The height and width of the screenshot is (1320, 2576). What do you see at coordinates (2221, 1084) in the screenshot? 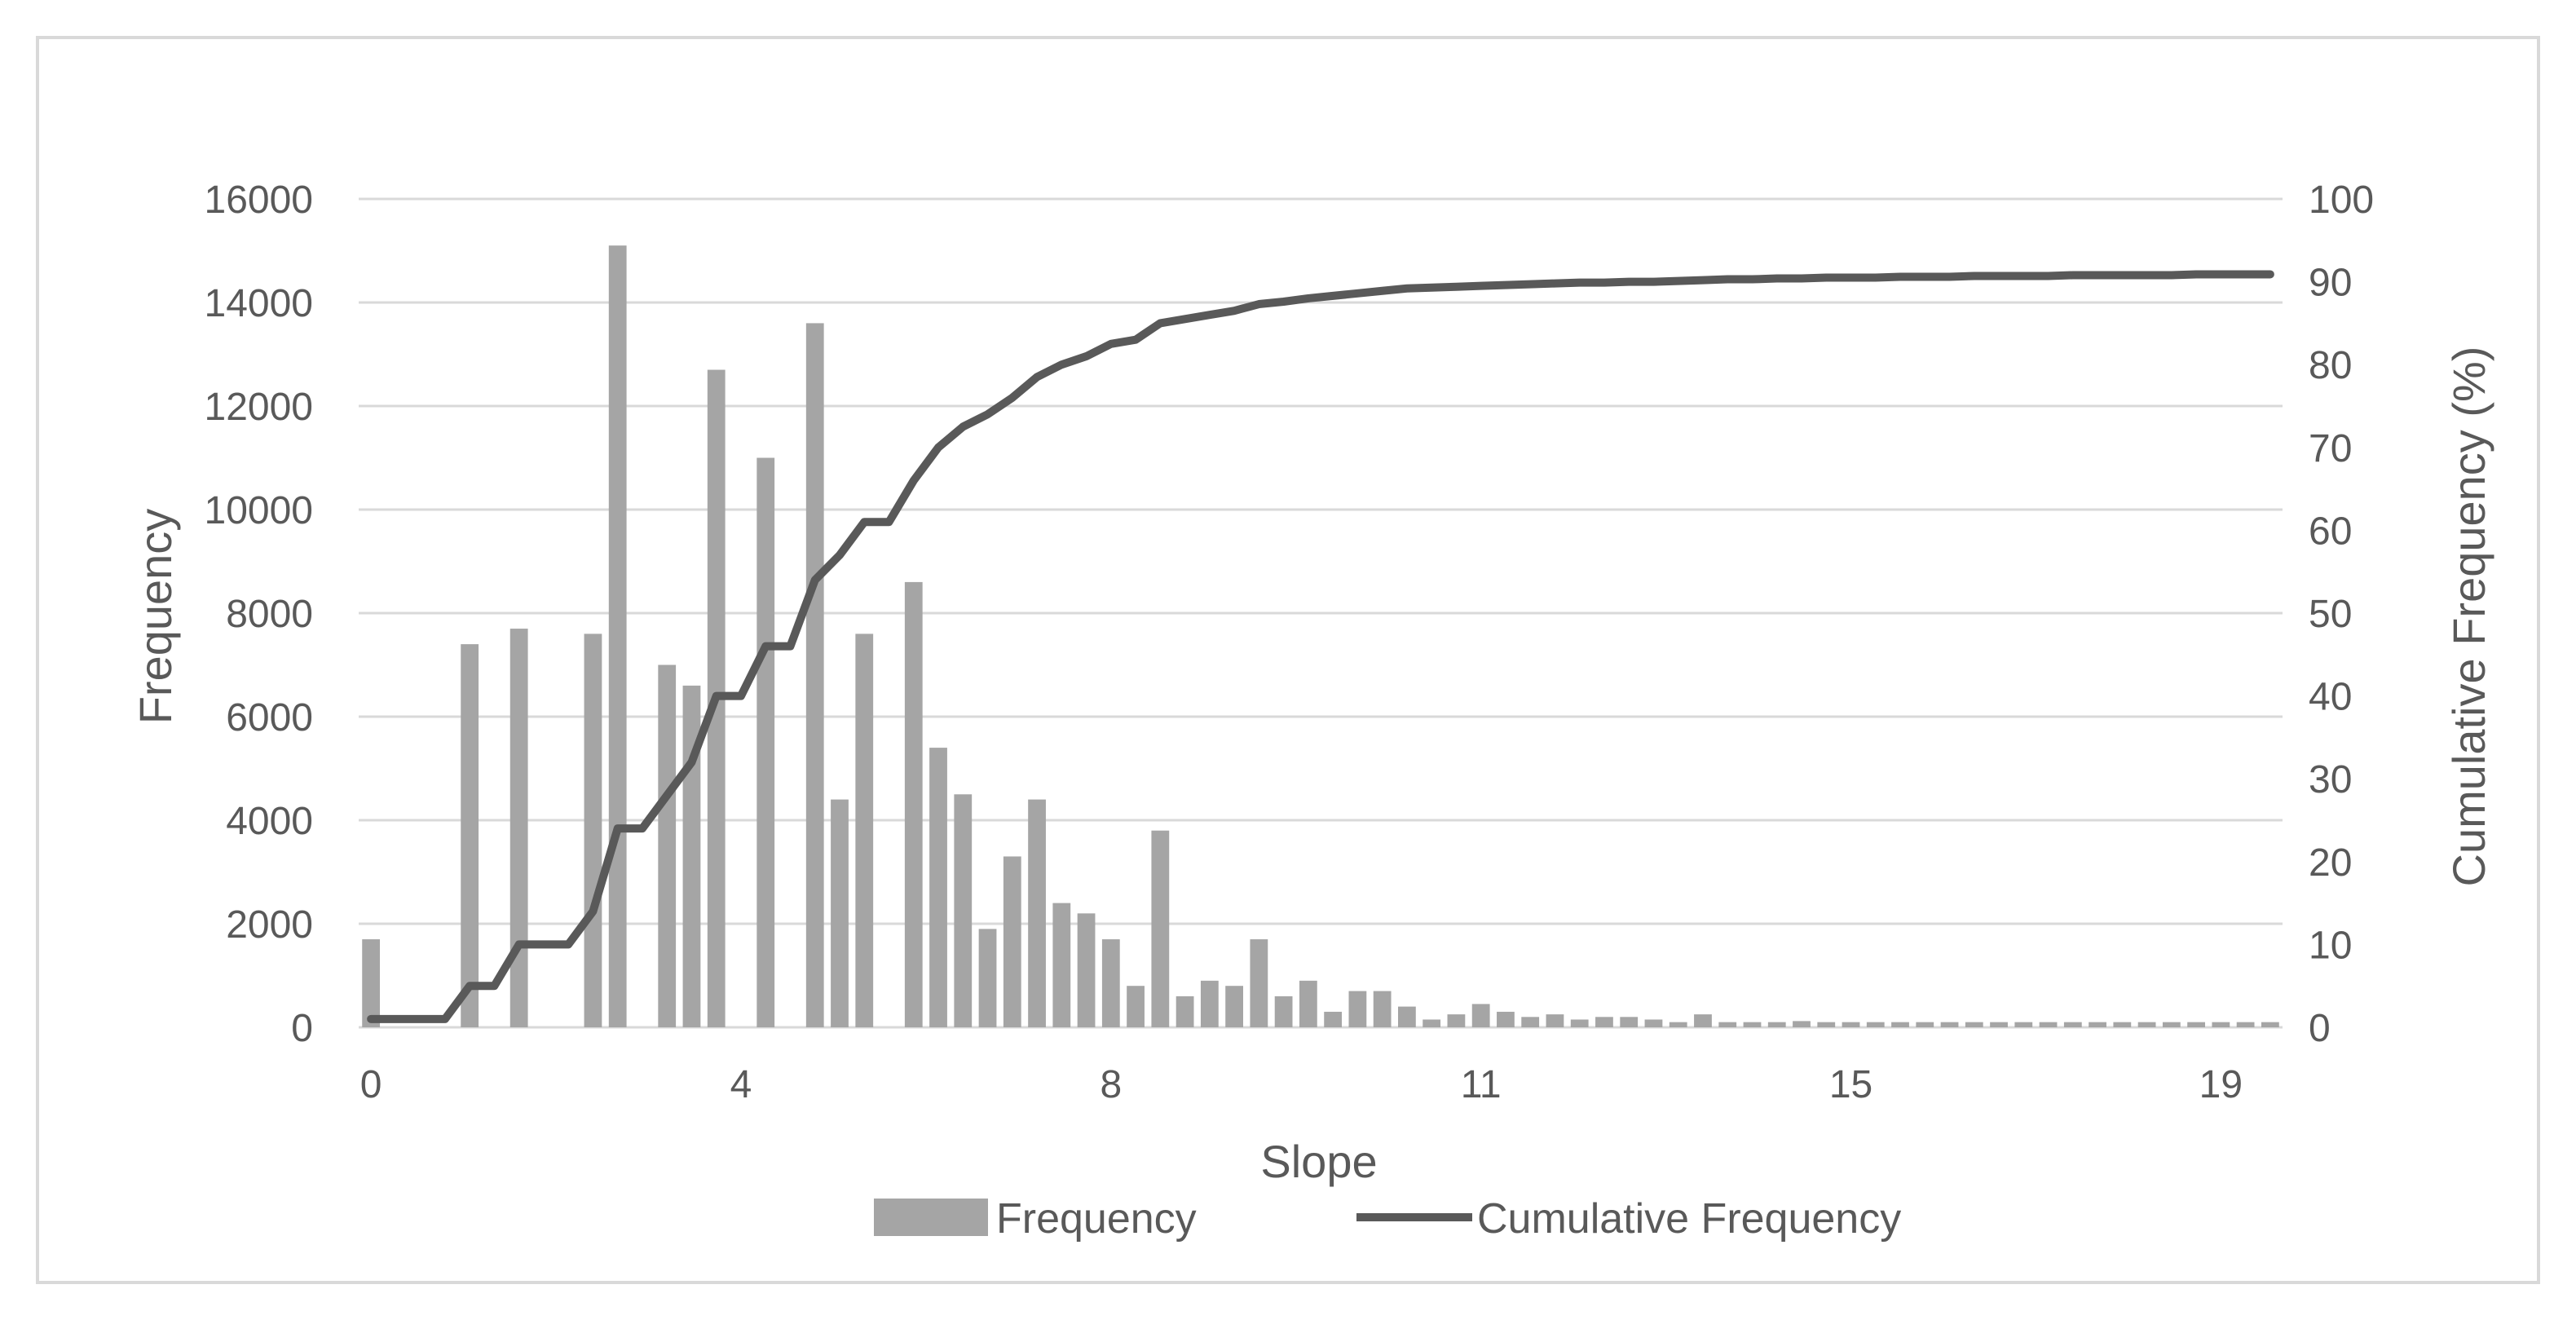
I see `x-tick-label: 19` at bounding box center [2221, 1084].